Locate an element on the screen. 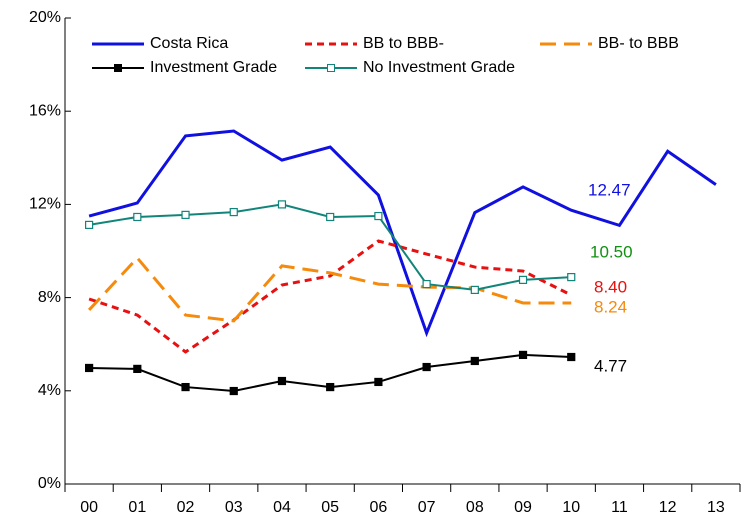  y-tick-label: 0% is located at coordinates (49, 483).